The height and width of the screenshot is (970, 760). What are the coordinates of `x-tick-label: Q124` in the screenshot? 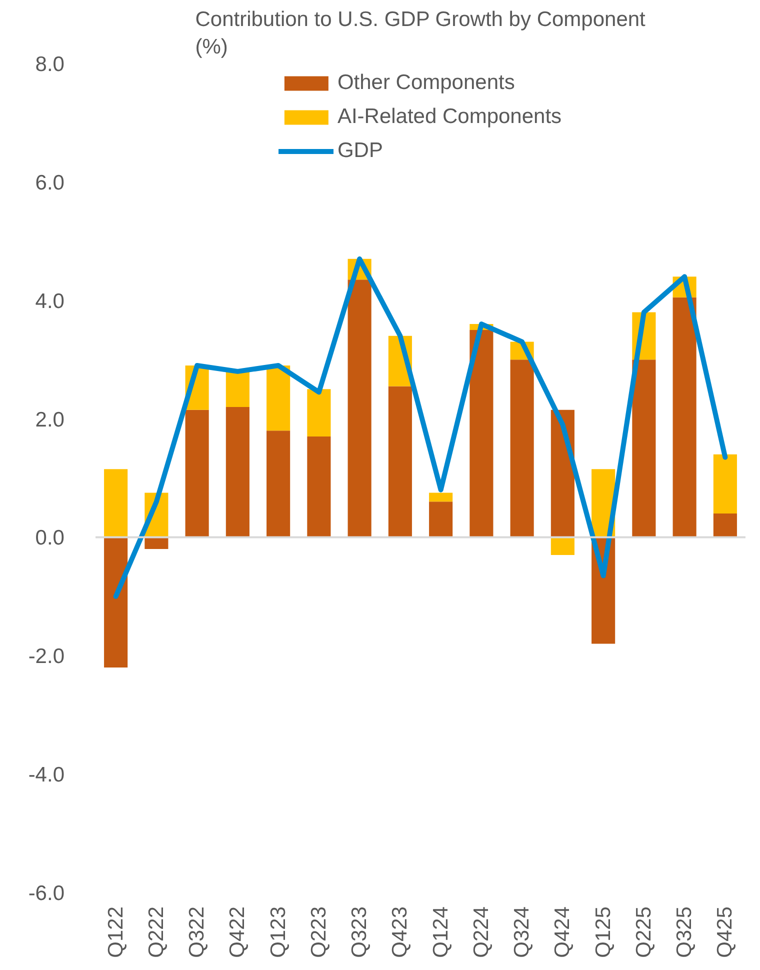 It's located at (440, 932).